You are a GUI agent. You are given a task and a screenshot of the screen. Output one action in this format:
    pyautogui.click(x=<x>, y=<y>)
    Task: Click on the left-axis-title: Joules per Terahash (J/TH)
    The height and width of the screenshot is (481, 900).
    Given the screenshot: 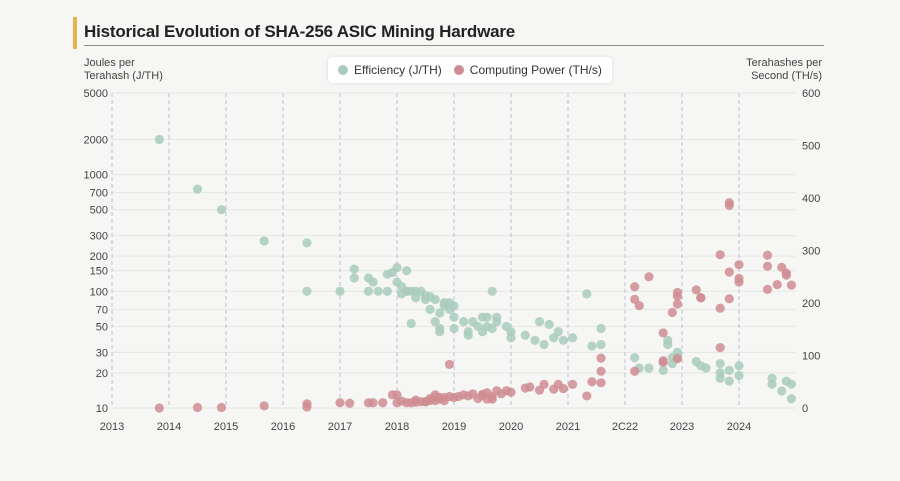 What is the action you would take?
    pyautogui.click(x=123, y=69)
    